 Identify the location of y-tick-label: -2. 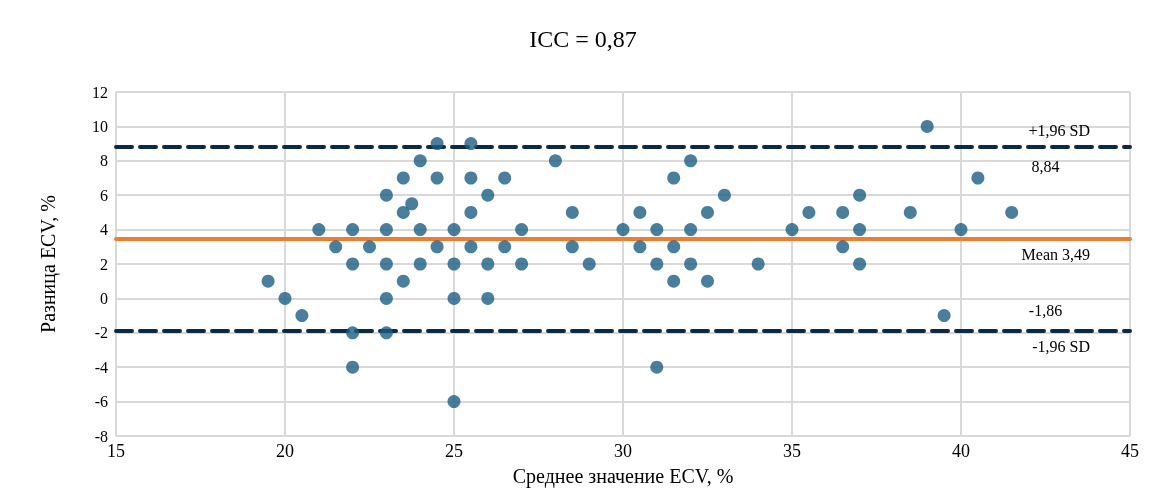
(101, 333).